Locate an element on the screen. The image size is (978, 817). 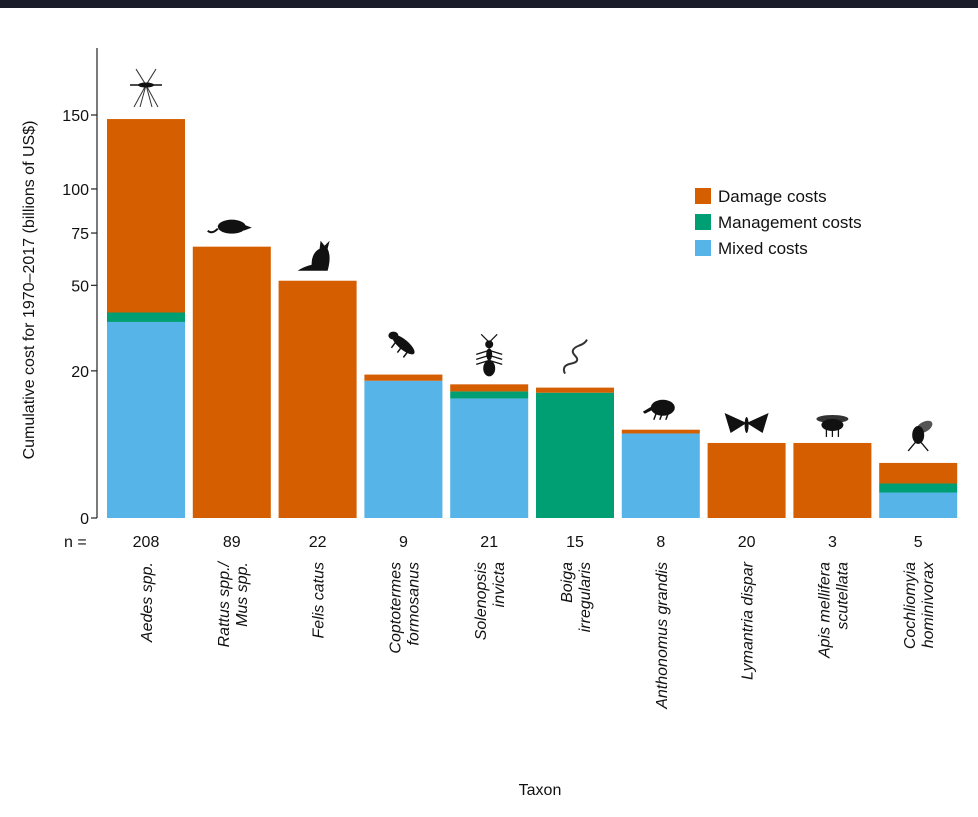
ant-abdomen is located at coordinates (489, 368).